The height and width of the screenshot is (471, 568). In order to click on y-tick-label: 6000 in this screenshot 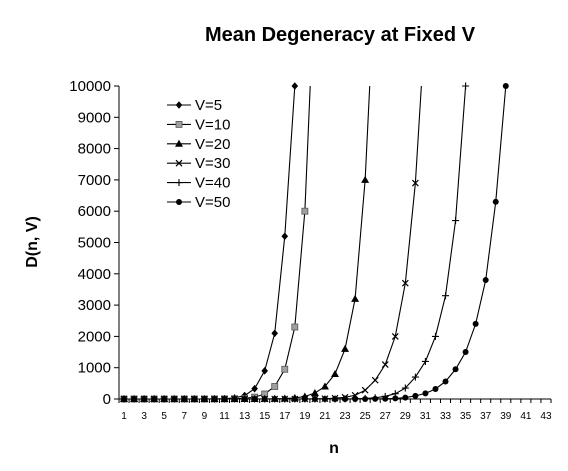, I will do `click(94, 211)`.